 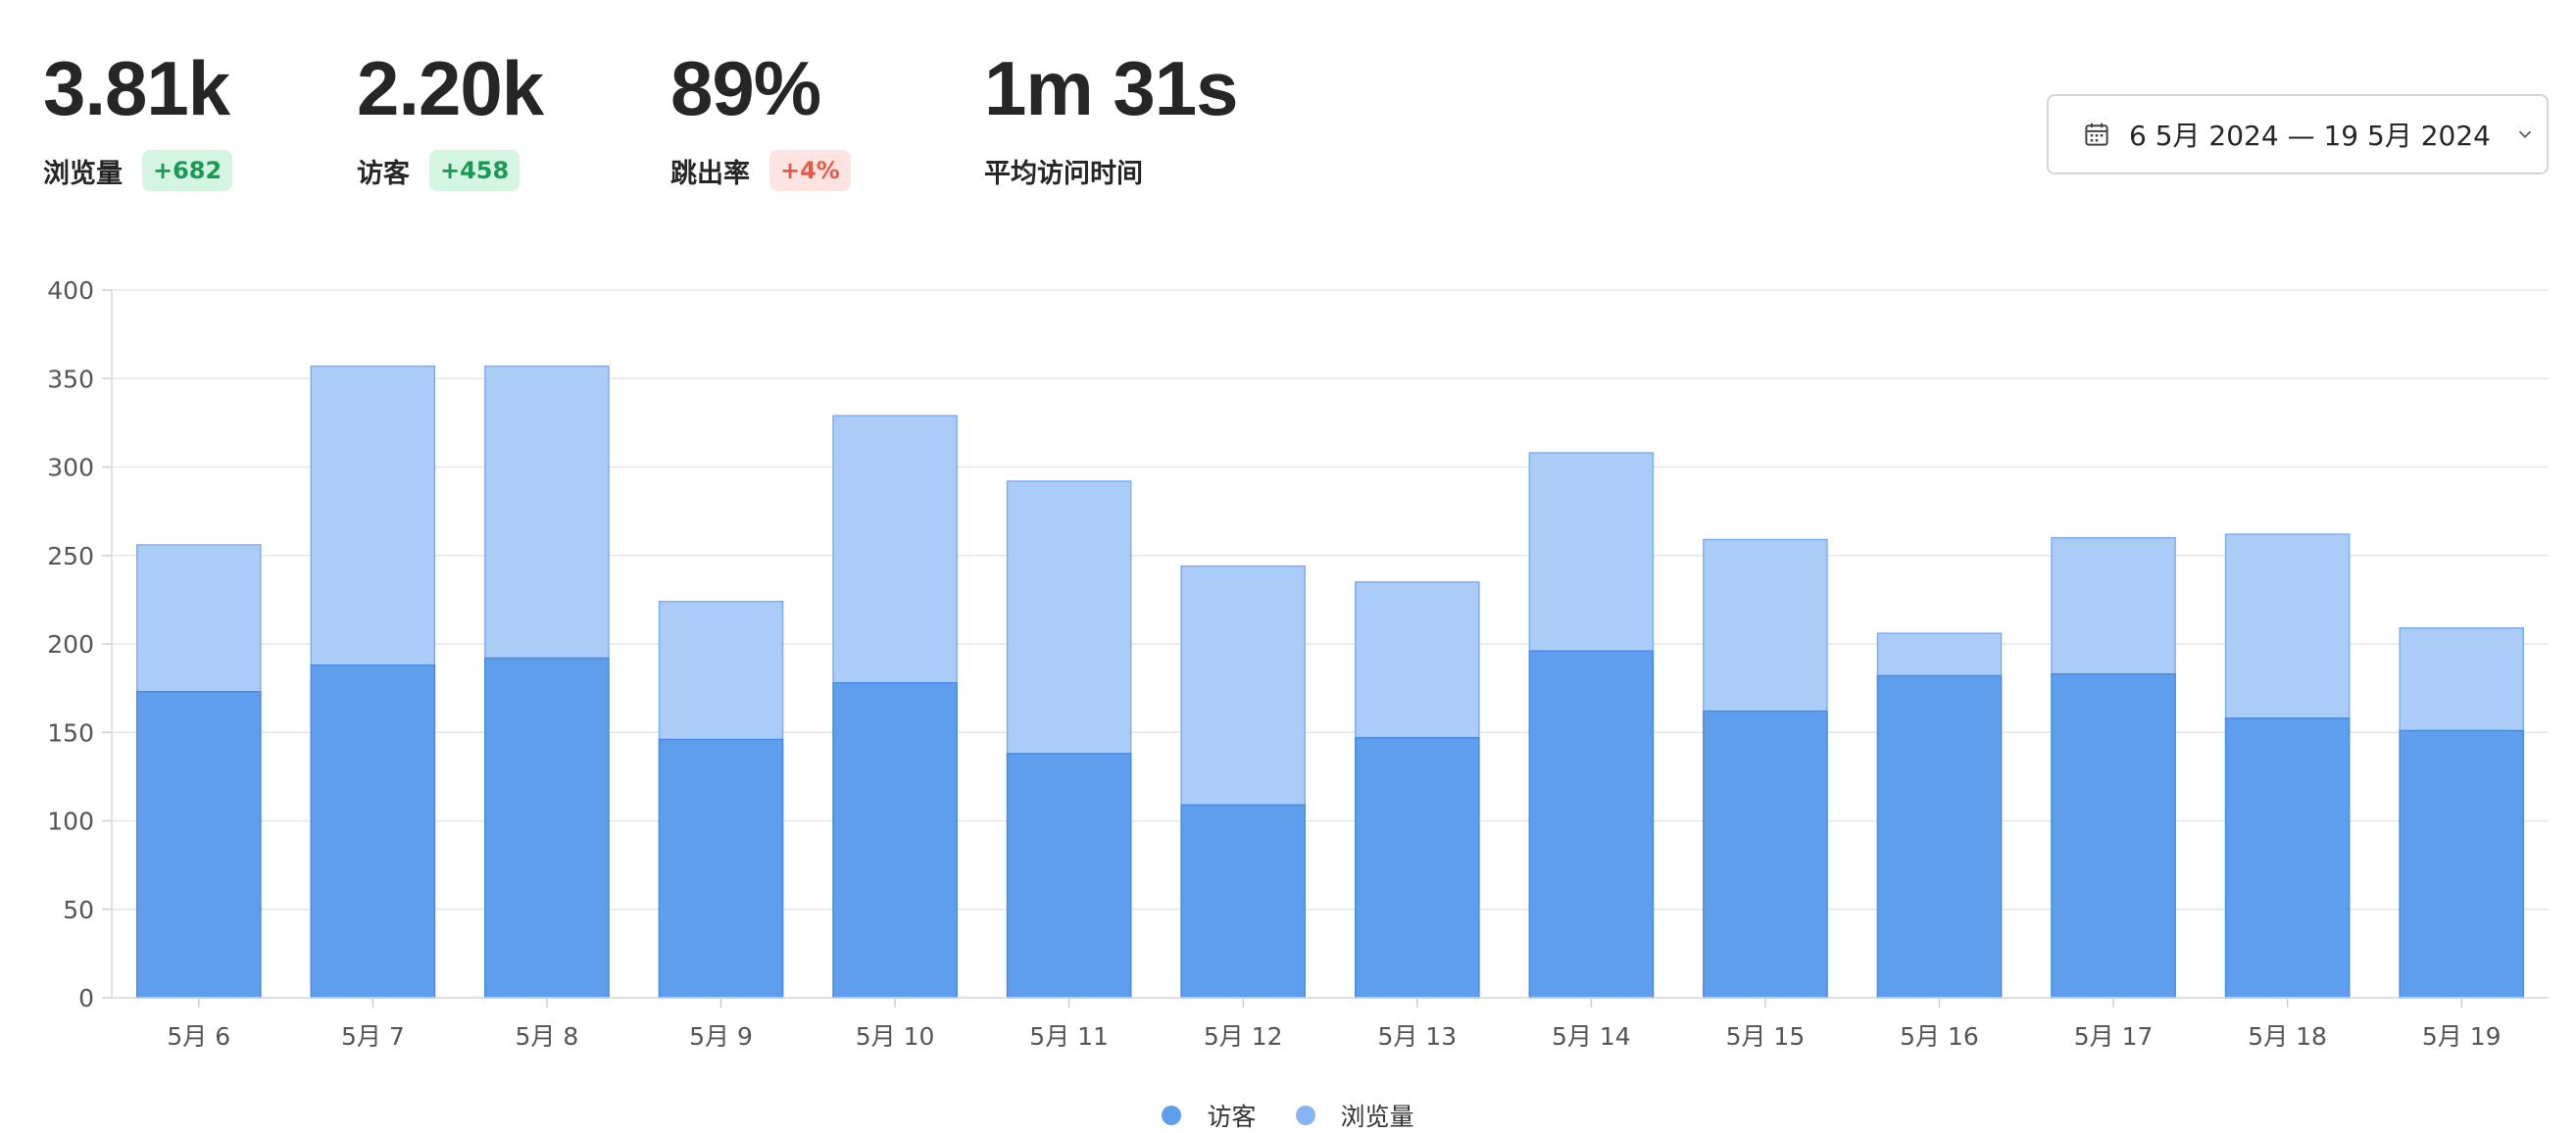 What do you see at coordinates (810, 170) in the screenshot?
I see `change-badge: +4%` at bounding box center [810, 170].